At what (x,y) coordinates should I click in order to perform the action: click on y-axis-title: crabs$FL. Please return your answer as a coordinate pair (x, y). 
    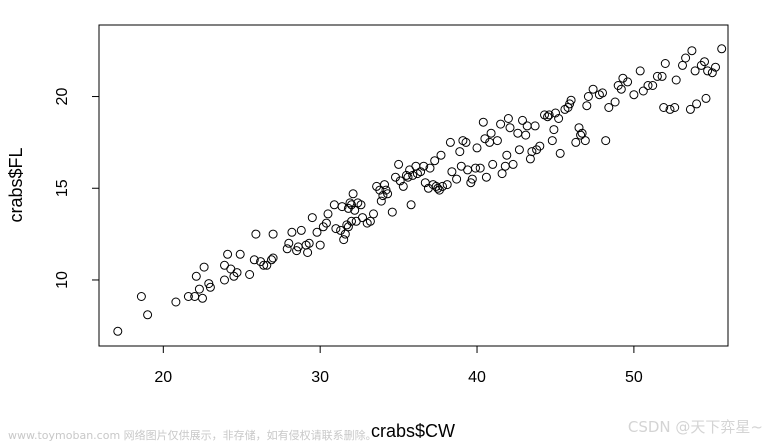
    Looking at the image, I should click on (16, 184).